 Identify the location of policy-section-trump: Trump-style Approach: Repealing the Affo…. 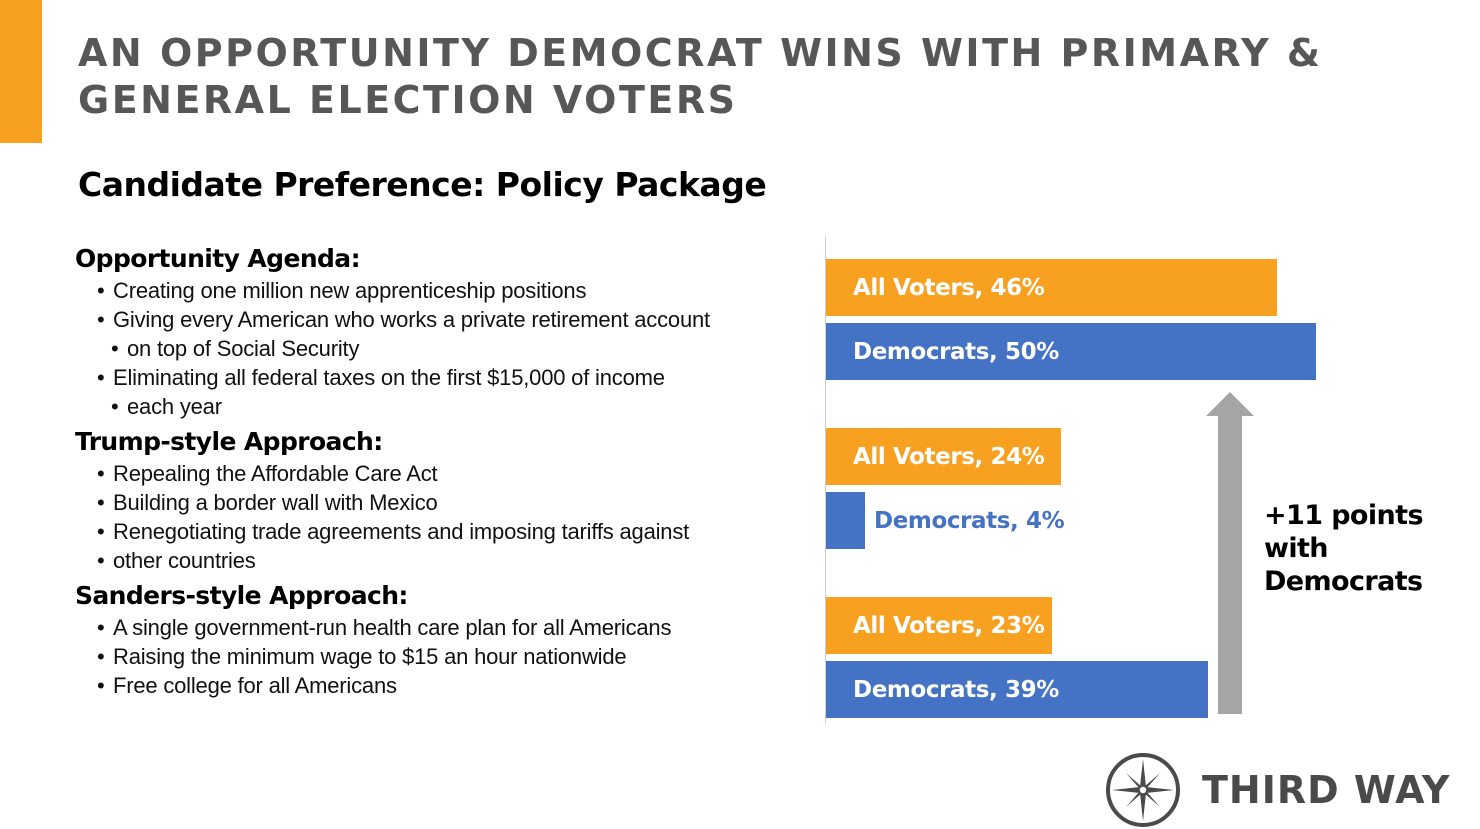
(445, 500).